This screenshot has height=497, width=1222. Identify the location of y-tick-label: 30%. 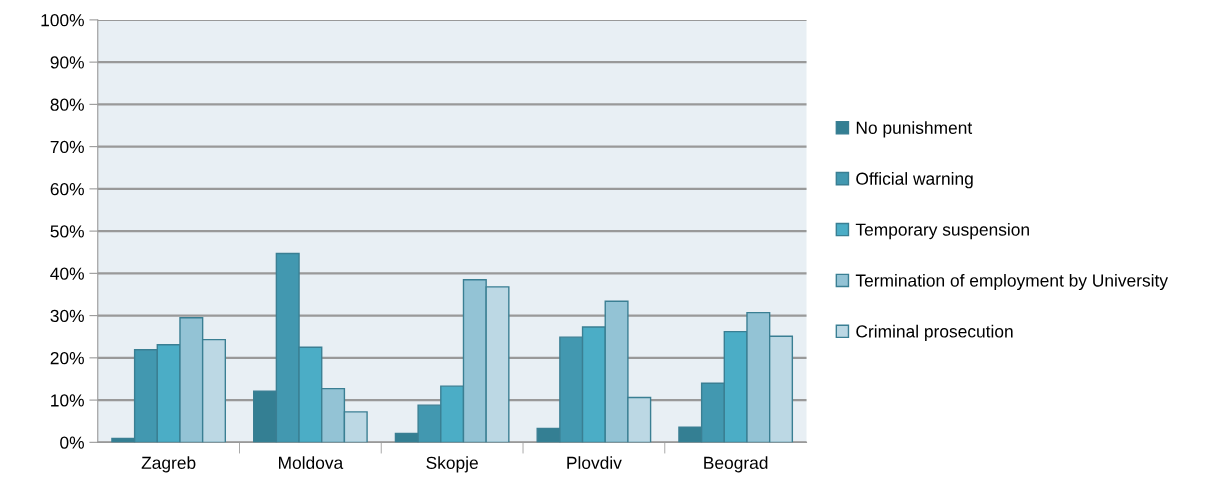
(67, 316).